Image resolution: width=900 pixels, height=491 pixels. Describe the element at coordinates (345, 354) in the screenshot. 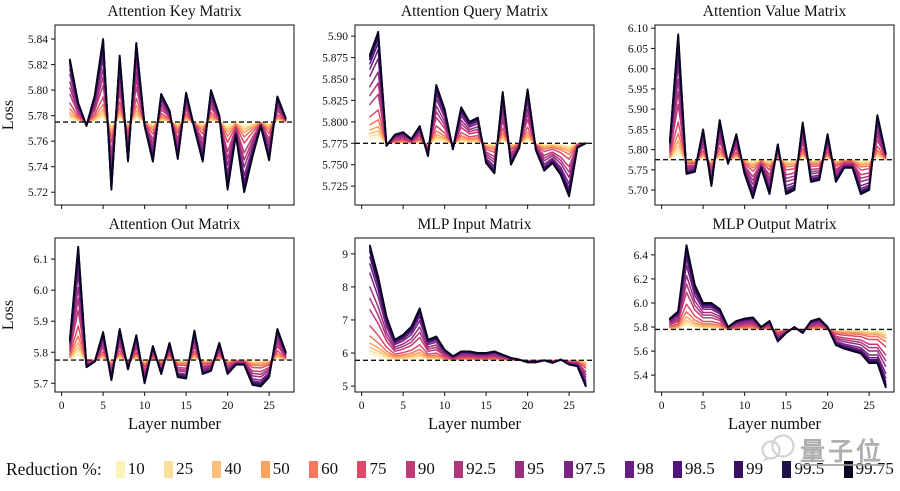

I see `y-tick-label: 6` at that location.